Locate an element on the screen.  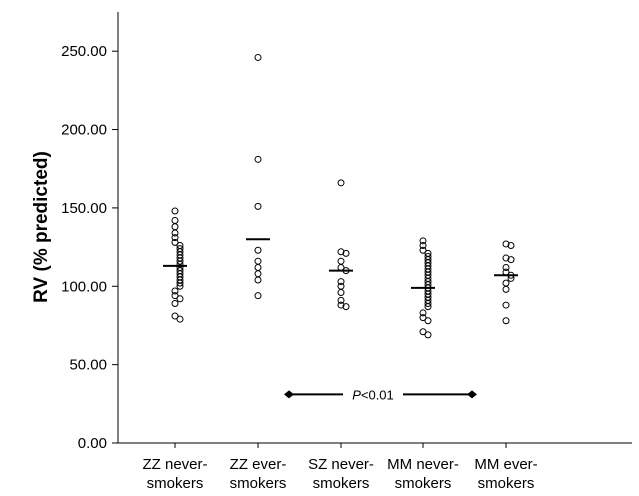
x-category-label: MM never- is located at coordinates (423, 464).